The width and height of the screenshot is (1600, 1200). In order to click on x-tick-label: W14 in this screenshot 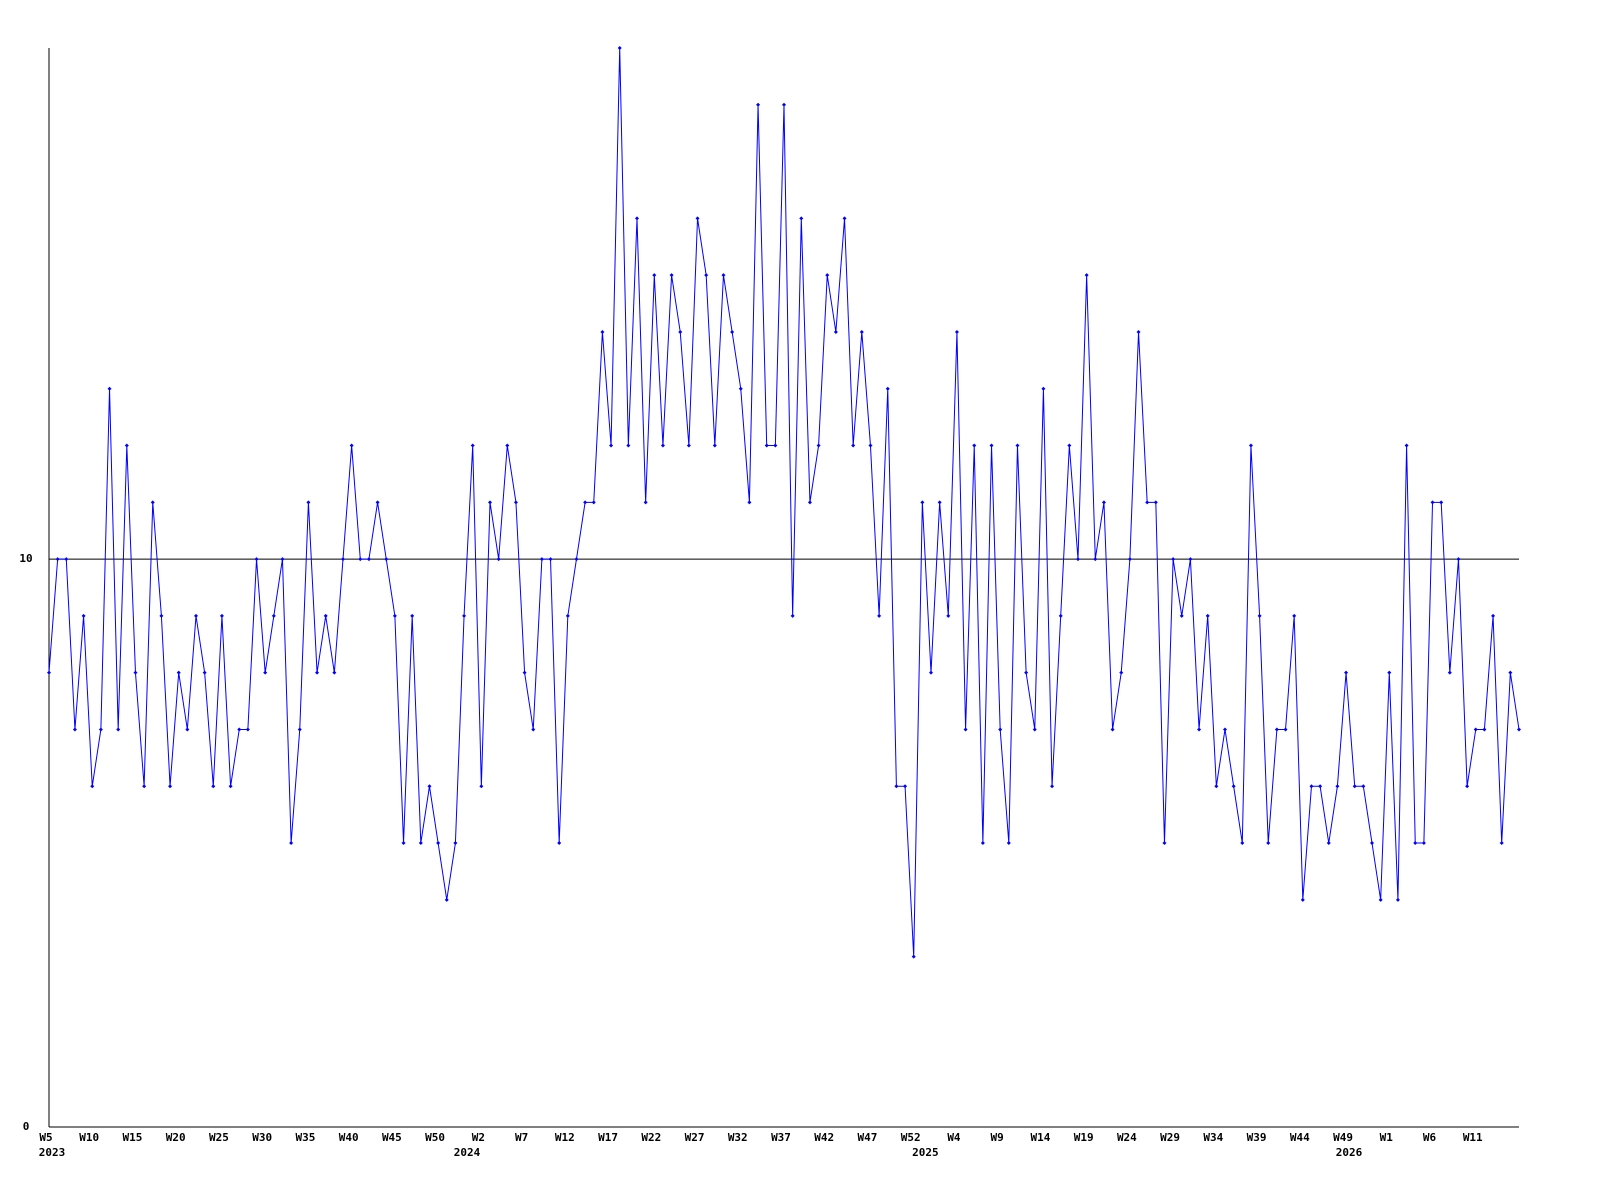, I will do `click(1040, 1137)`.